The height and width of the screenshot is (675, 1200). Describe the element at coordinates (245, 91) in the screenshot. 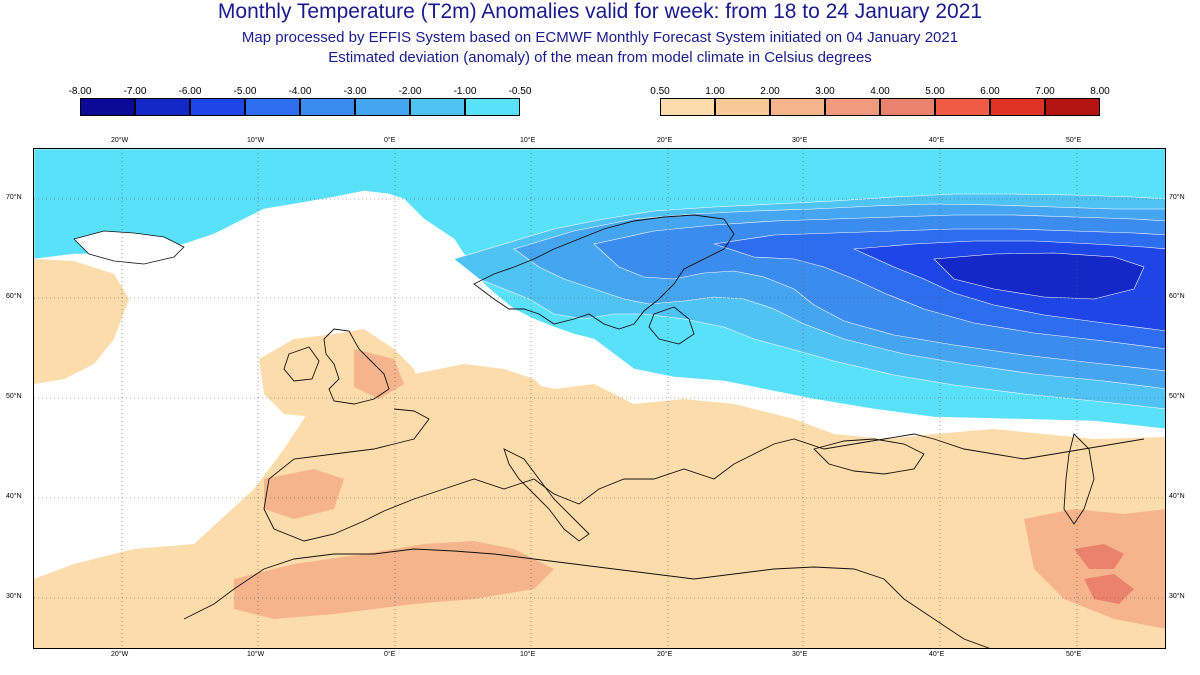

I see `cold-scale-label: -5.00` at that location.